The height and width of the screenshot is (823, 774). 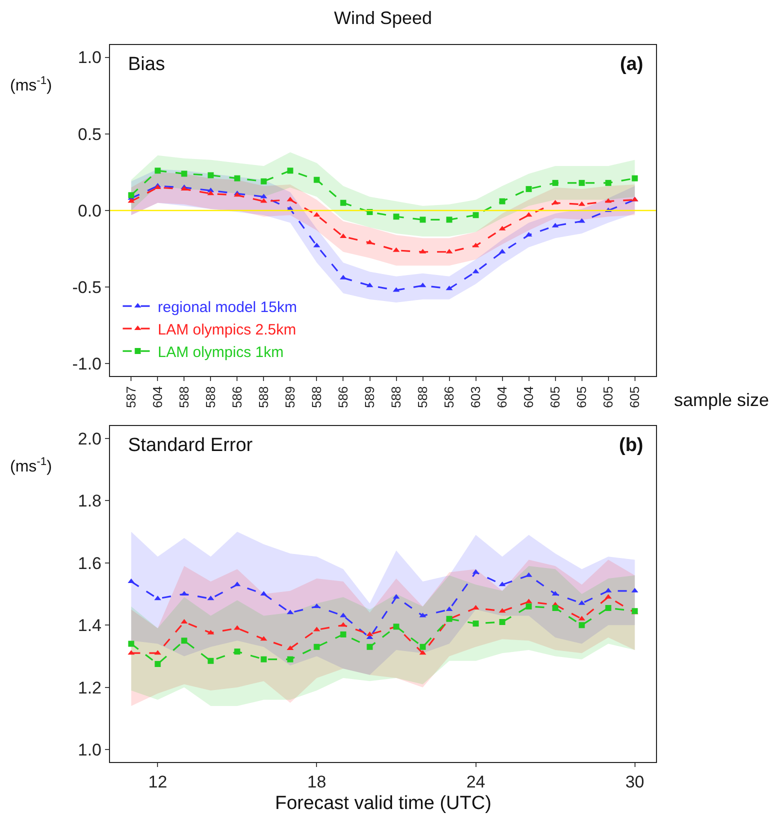 What do you see at coordinates (632, 64) in the screenshot?
I see `annotation: (a)` at bounding box center [632, 64].